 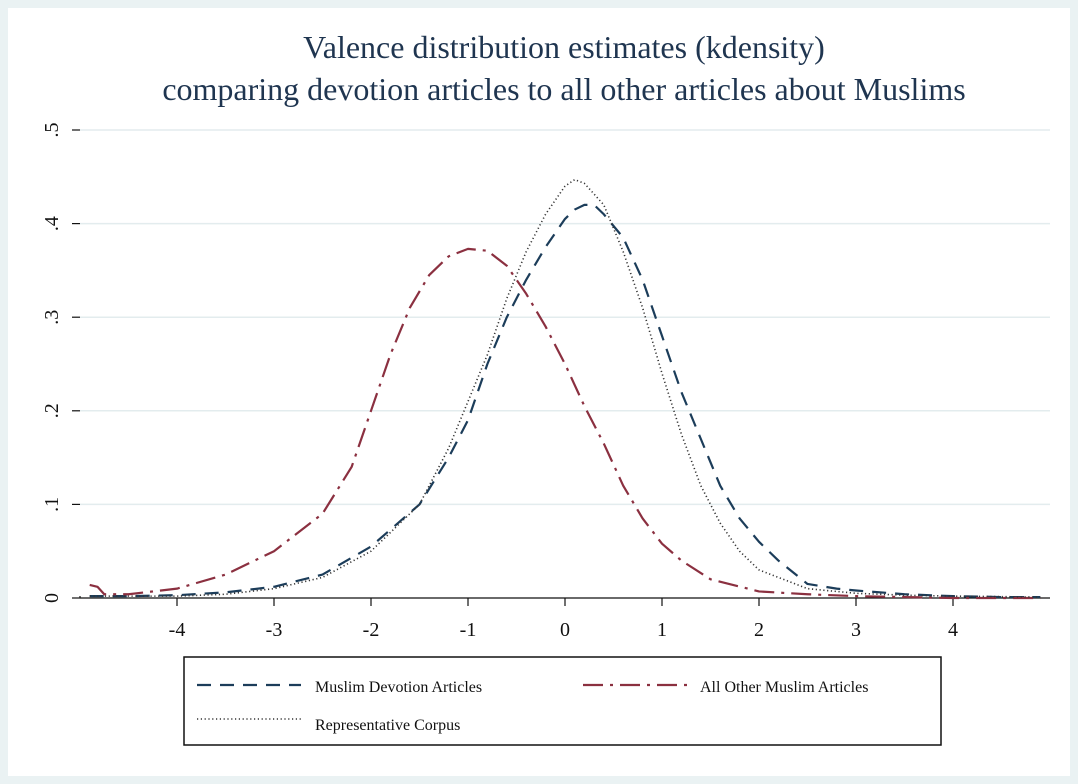 I want to click on legend-label-other: All Other Muslim Articles, so click(x=784, y=687).